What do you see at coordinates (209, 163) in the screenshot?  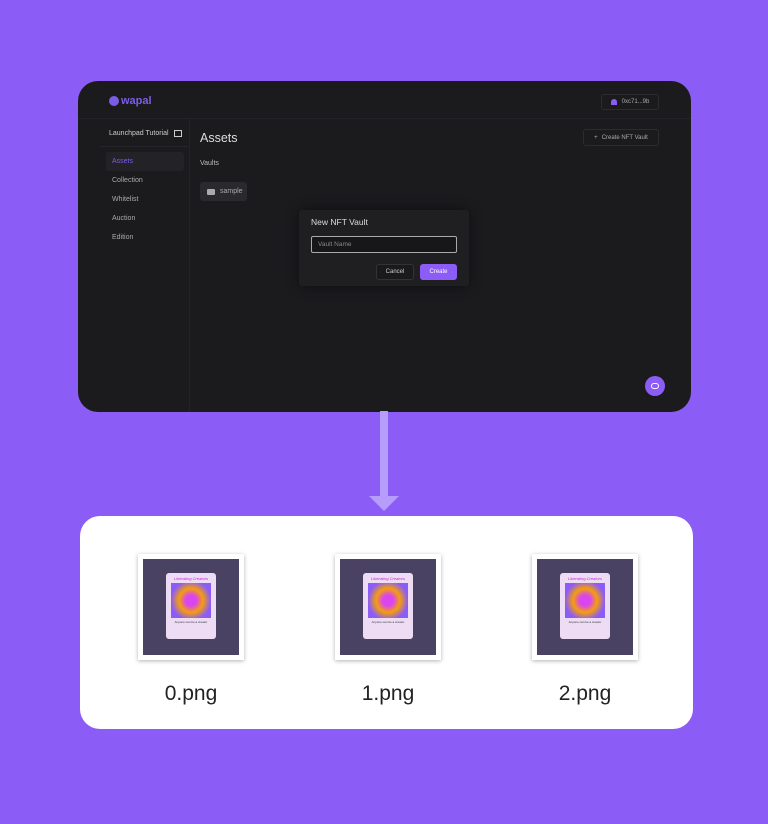 I see `vaults-heading: Vaults` at bounding box center [209, 163].